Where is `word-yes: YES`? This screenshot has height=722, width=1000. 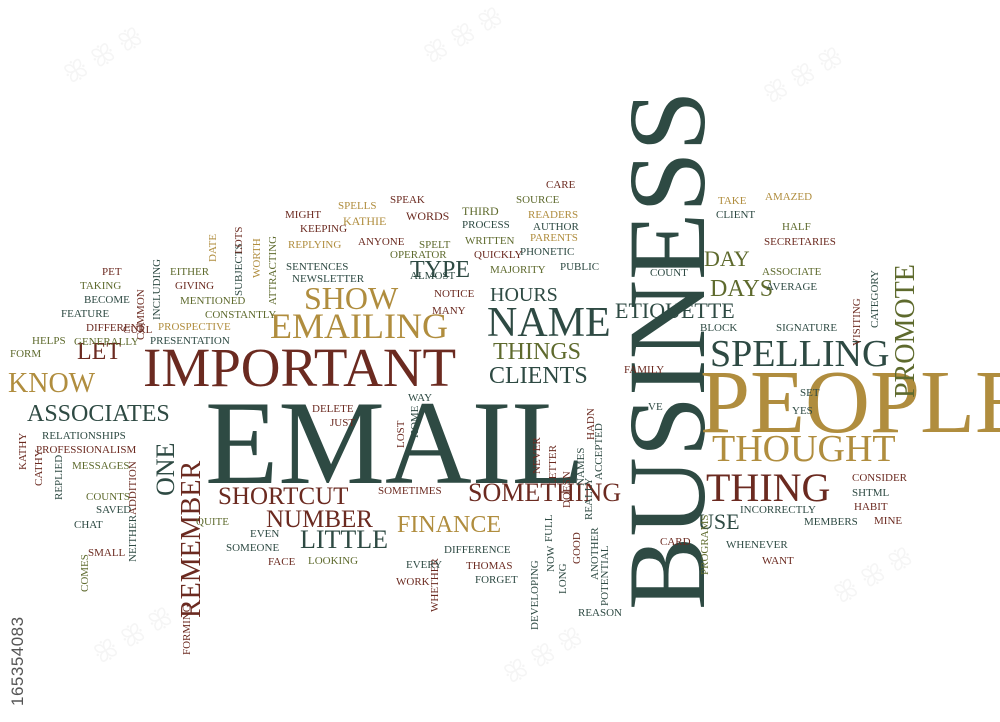
word-yes: YES is located at coordinates (802, 411).